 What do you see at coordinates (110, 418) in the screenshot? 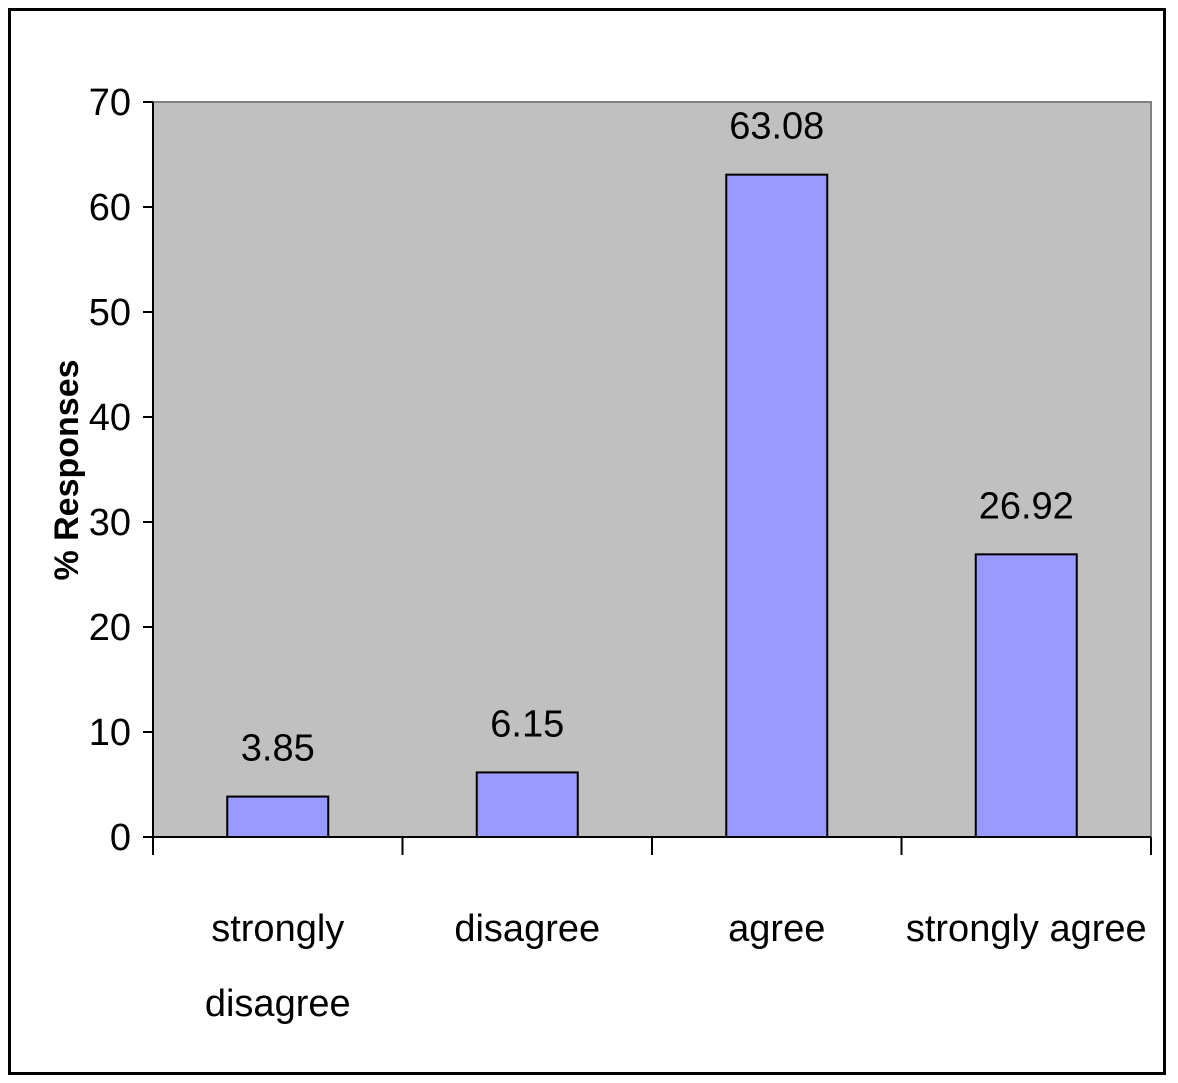
I see `y-tick-label: 40` at bounding box center [110, 418].